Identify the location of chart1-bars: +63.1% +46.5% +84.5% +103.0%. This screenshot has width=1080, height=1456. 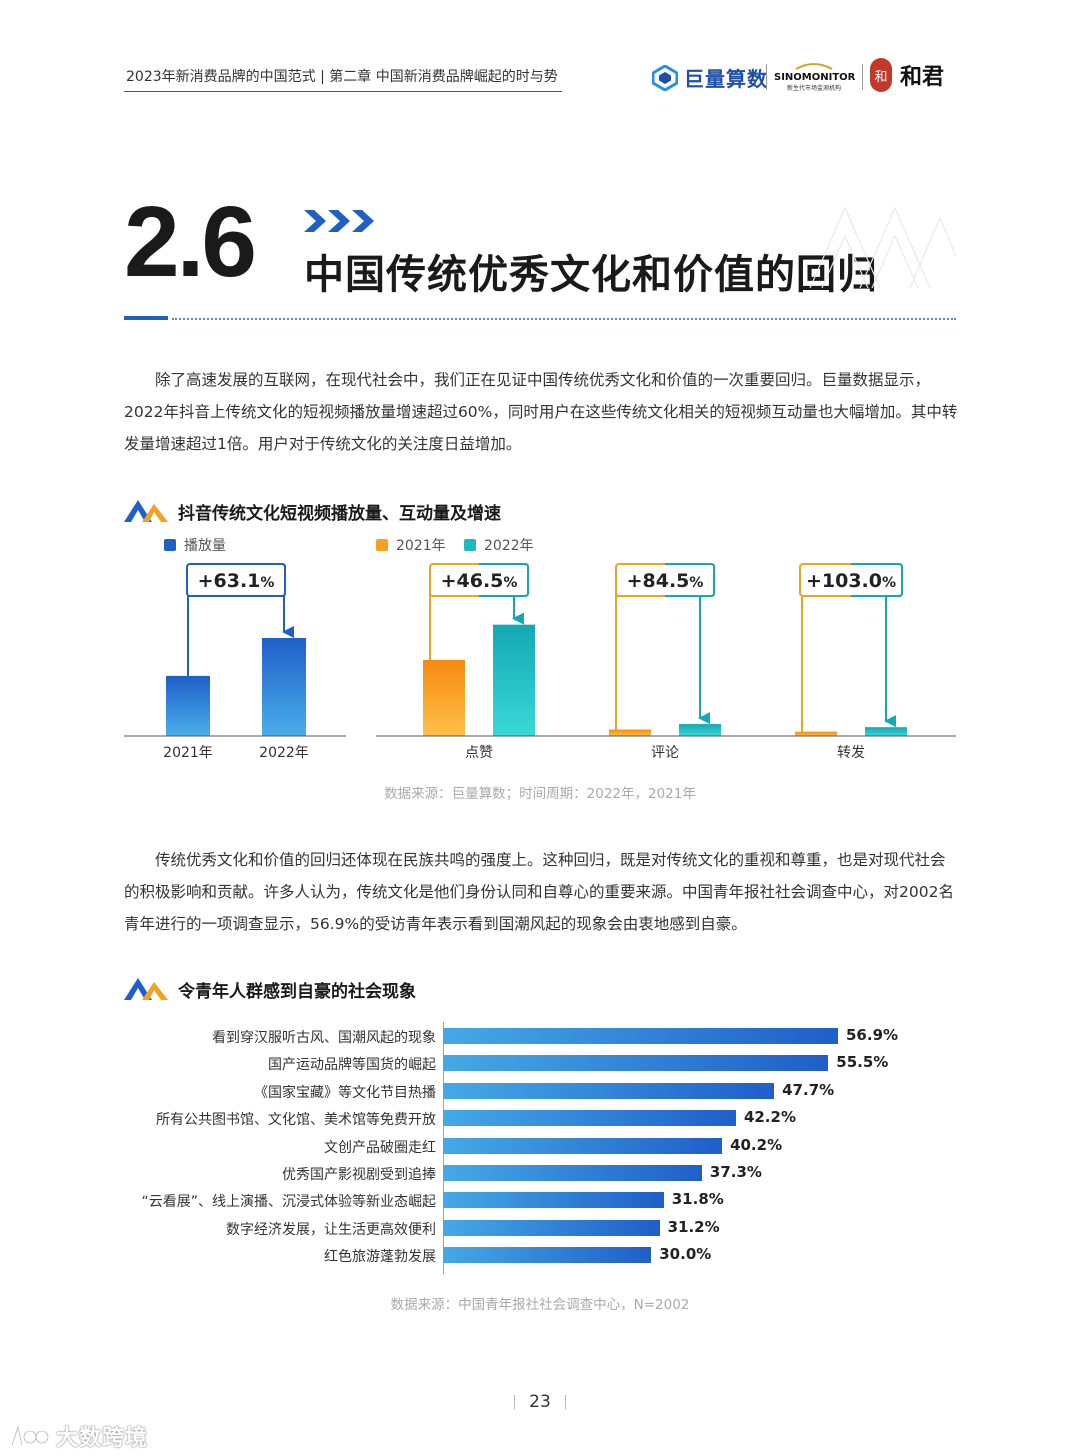
(536, 649).